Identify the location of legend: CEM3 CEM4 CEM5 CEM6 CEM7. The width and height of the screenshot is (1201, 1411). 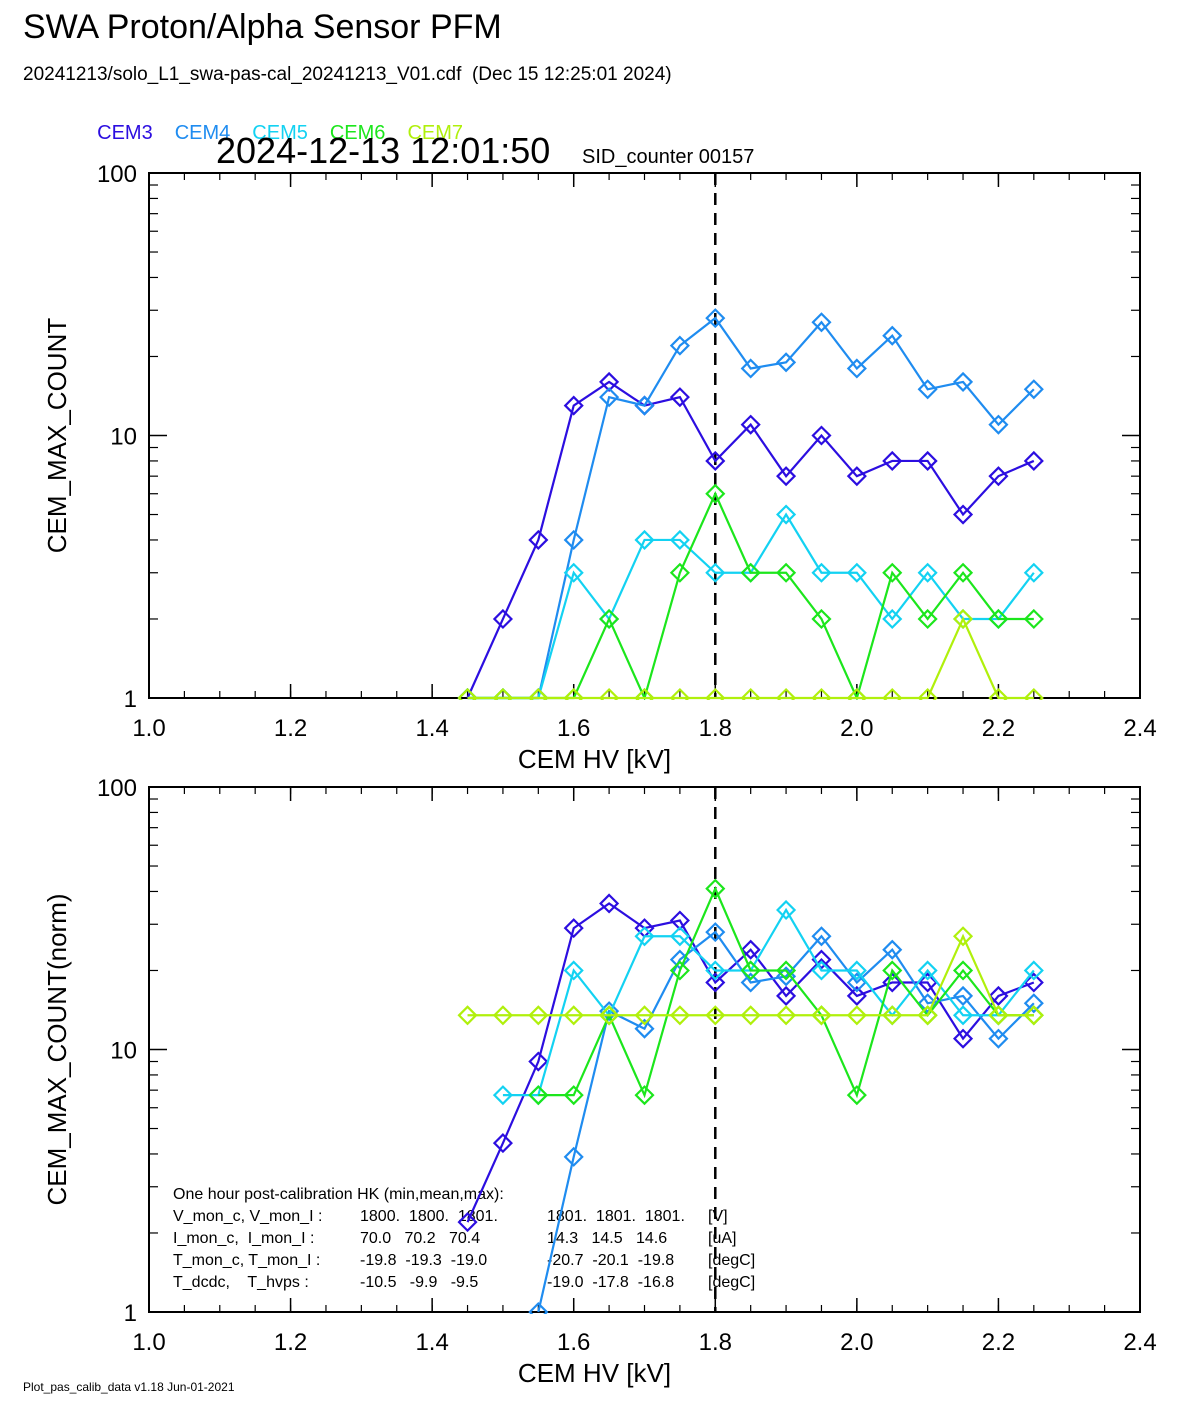
(285, 122).